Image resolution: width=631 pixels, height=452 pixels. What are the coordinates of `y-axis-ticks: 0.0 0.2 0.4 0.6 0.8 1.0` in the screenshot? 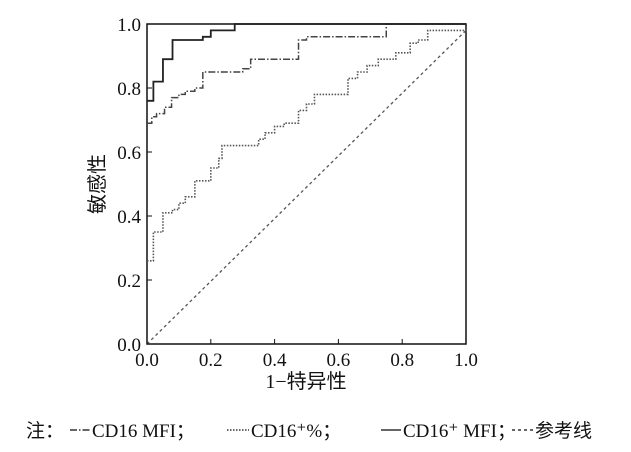 It's located at (134, 185).